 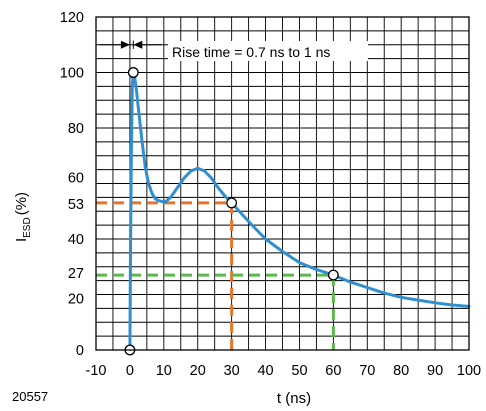 I want to click on x-tick-label: 70, so click(x=367, y=371).